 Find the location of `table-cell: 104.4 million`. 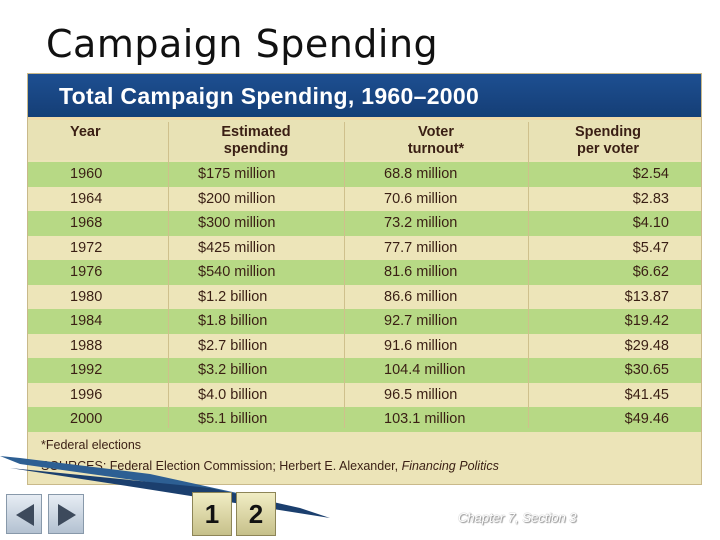

table-cell: 104.4 million is located at coordinates (425, 370).